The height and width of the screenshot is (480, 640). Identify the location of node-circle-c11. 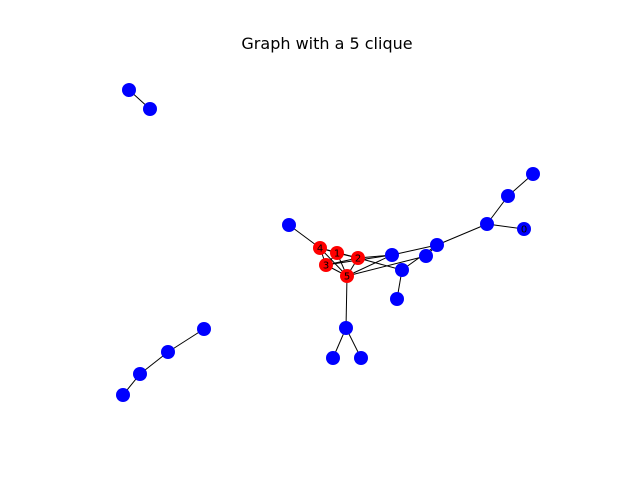
(346, 328).